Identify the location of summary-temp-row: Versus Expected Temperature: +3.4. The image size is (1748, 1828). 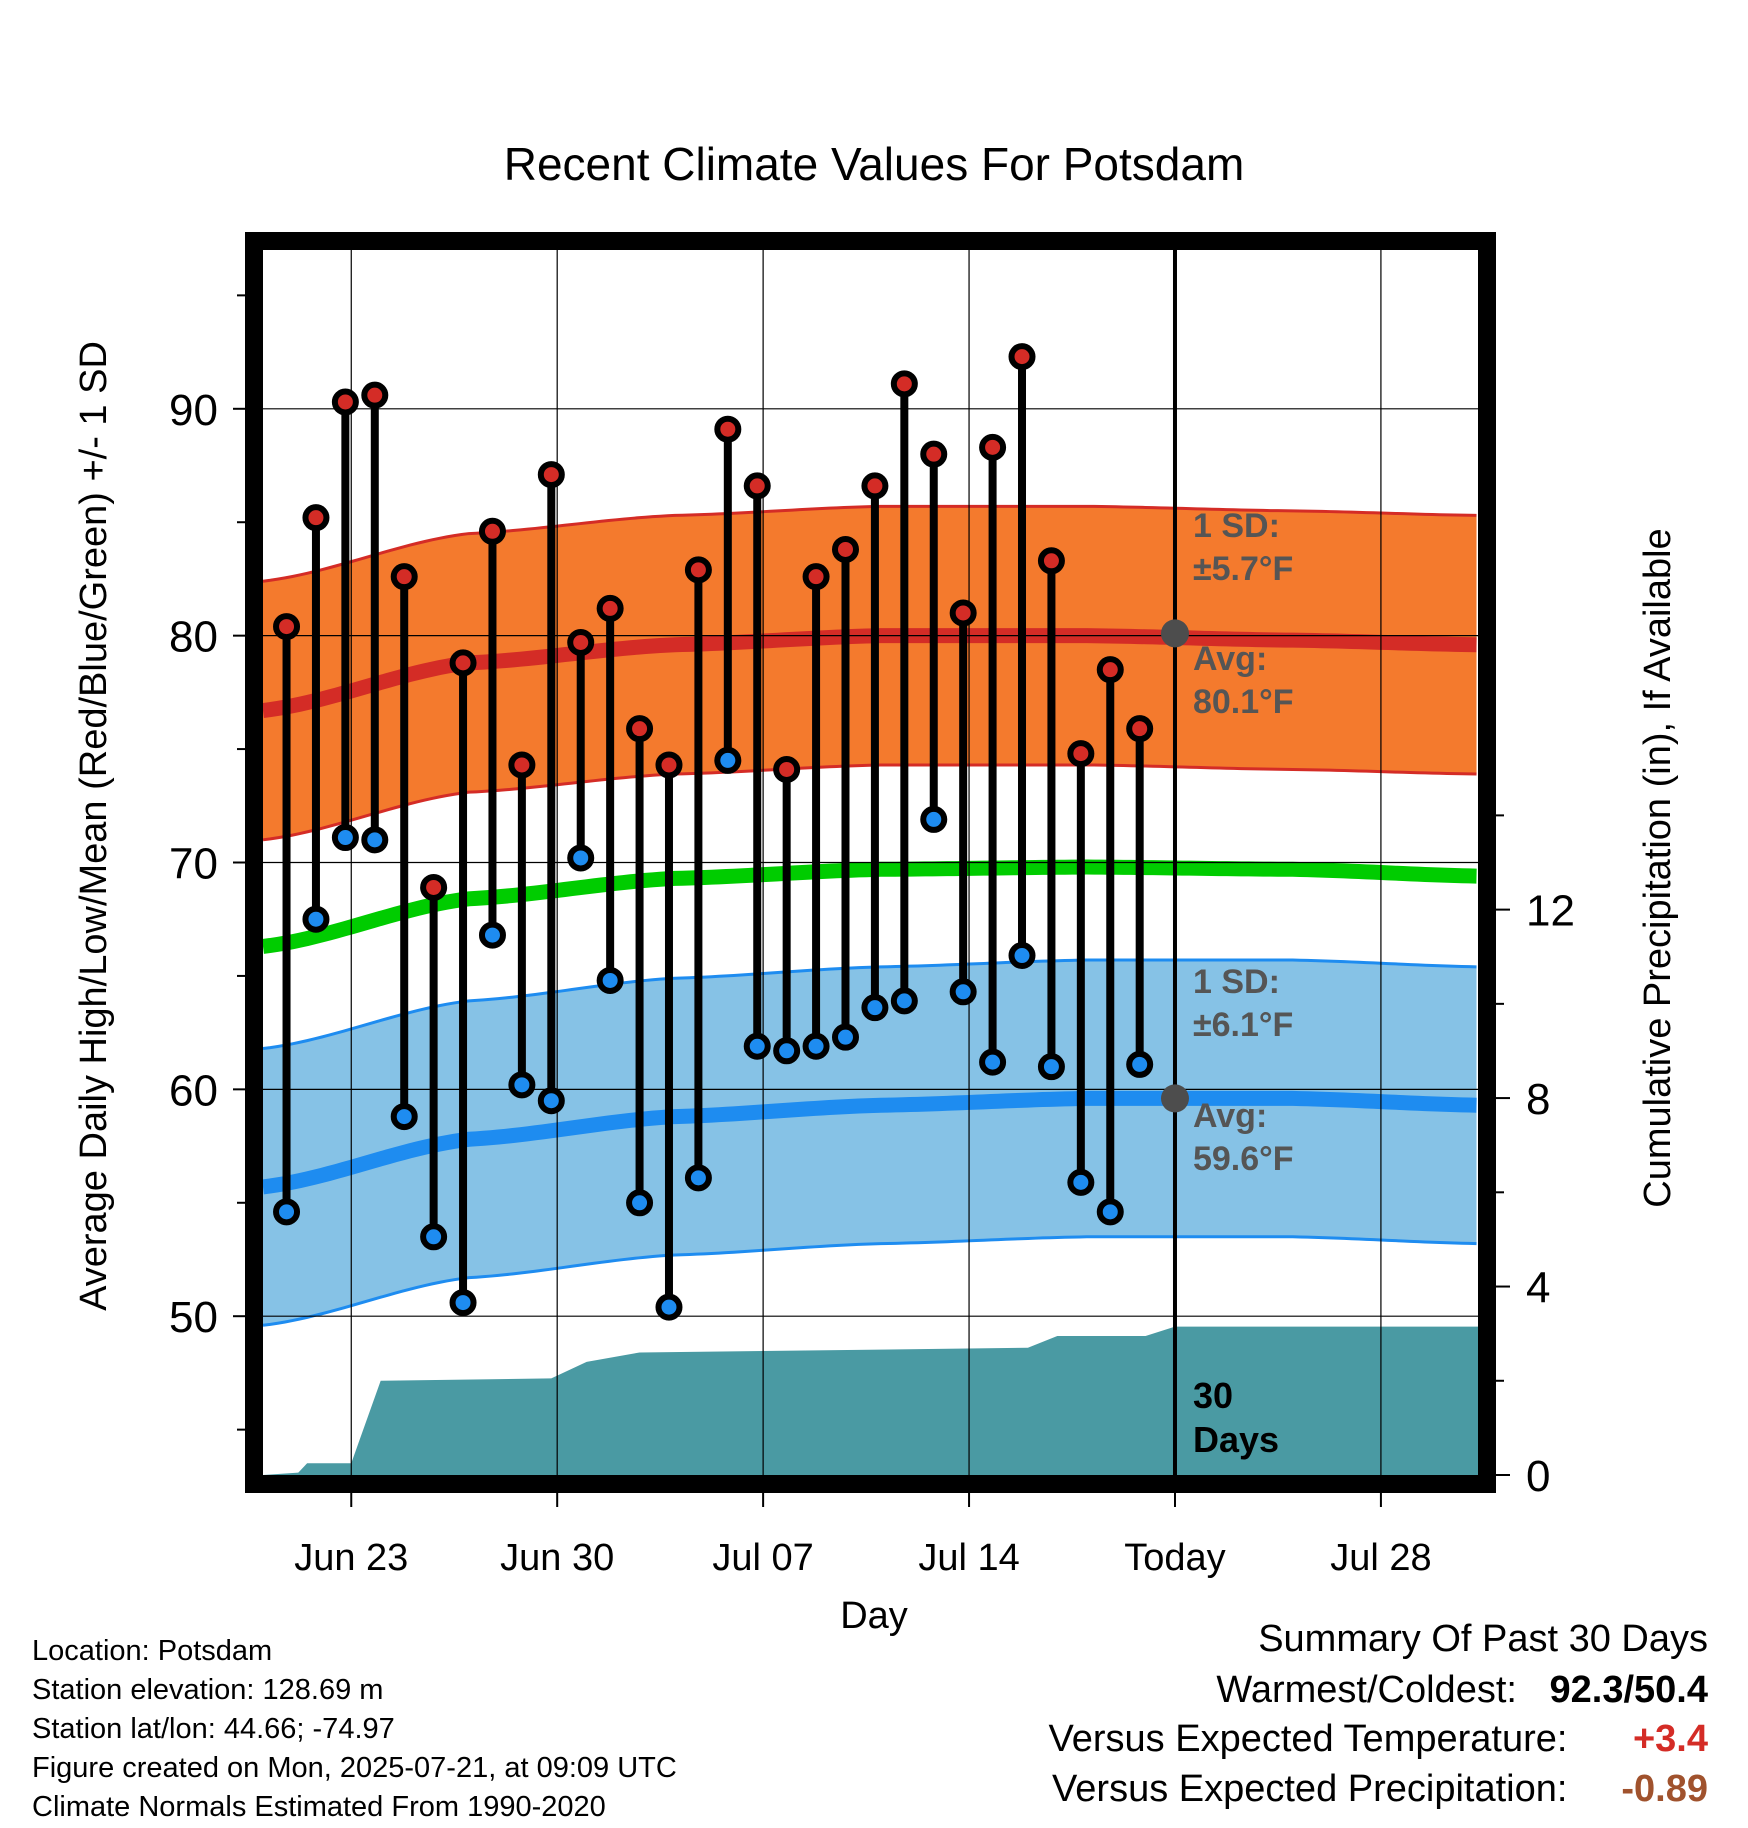
(1378, 1739).